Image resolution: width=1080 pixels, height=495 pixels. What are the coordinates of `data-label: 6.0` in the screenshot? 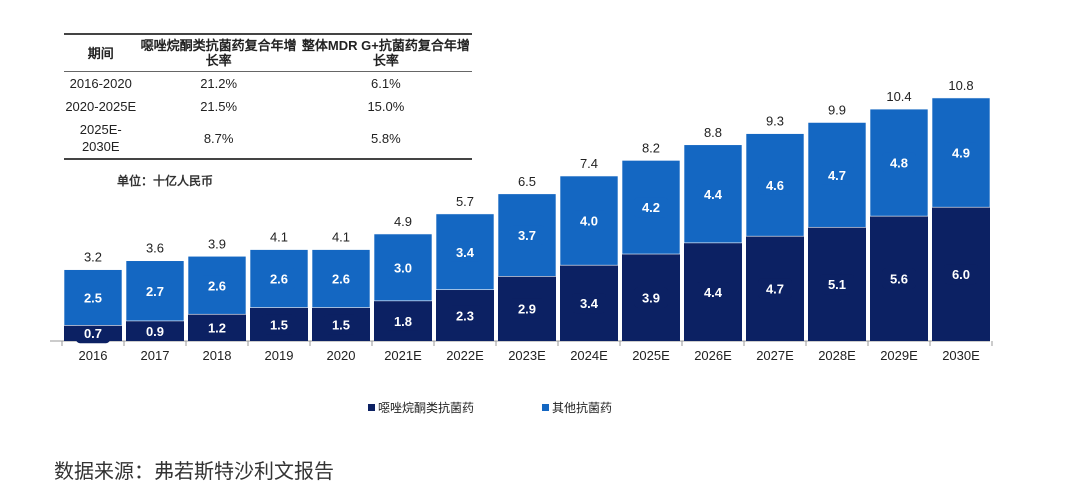 It's located at (961, 274).